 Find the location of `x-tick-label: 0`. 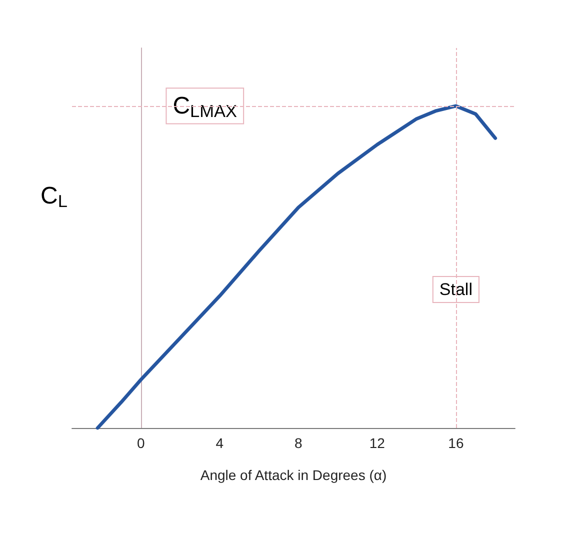

x-tick-label: 0 is located at coordinates (141, 443).